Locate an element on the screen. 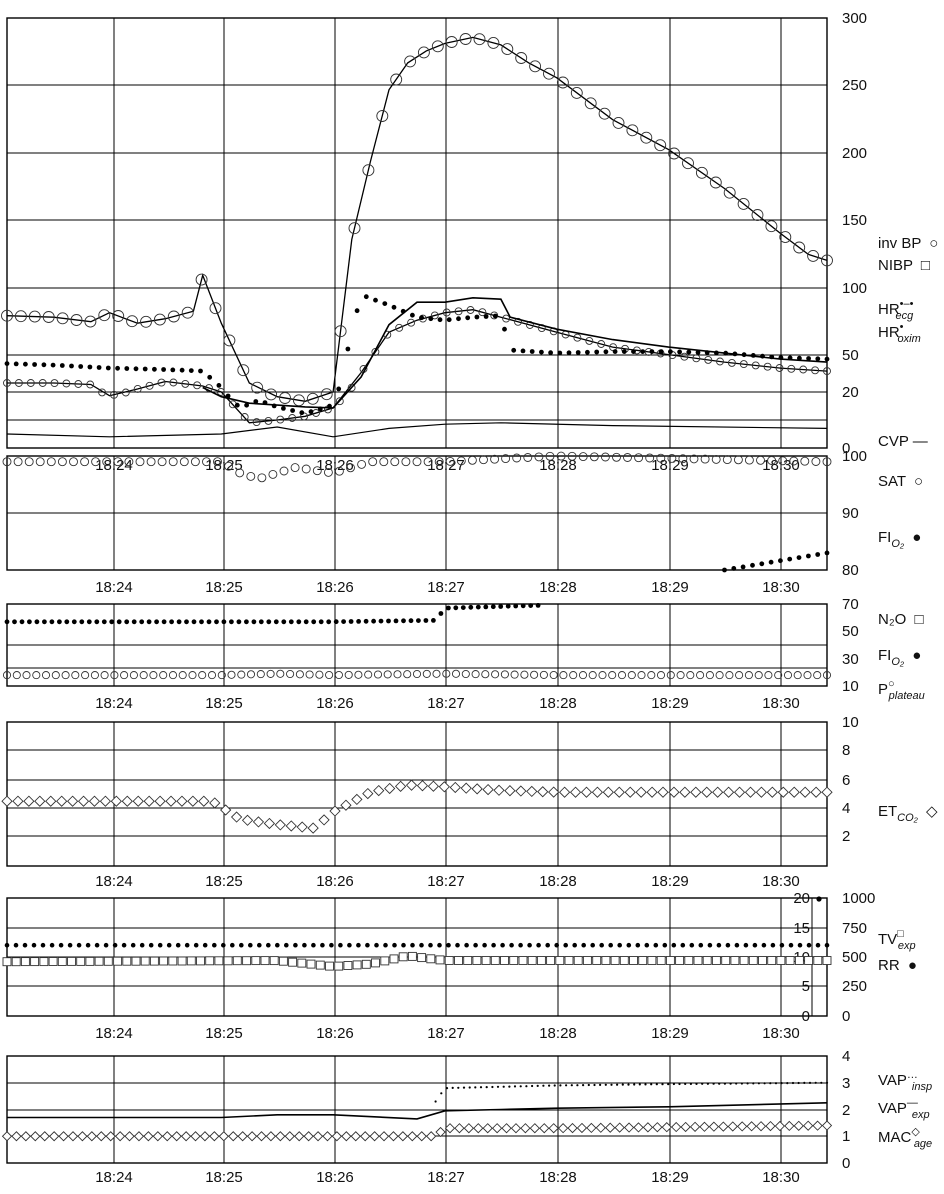  x-tick-label: 18:25 is located at coordinates (224, 881).